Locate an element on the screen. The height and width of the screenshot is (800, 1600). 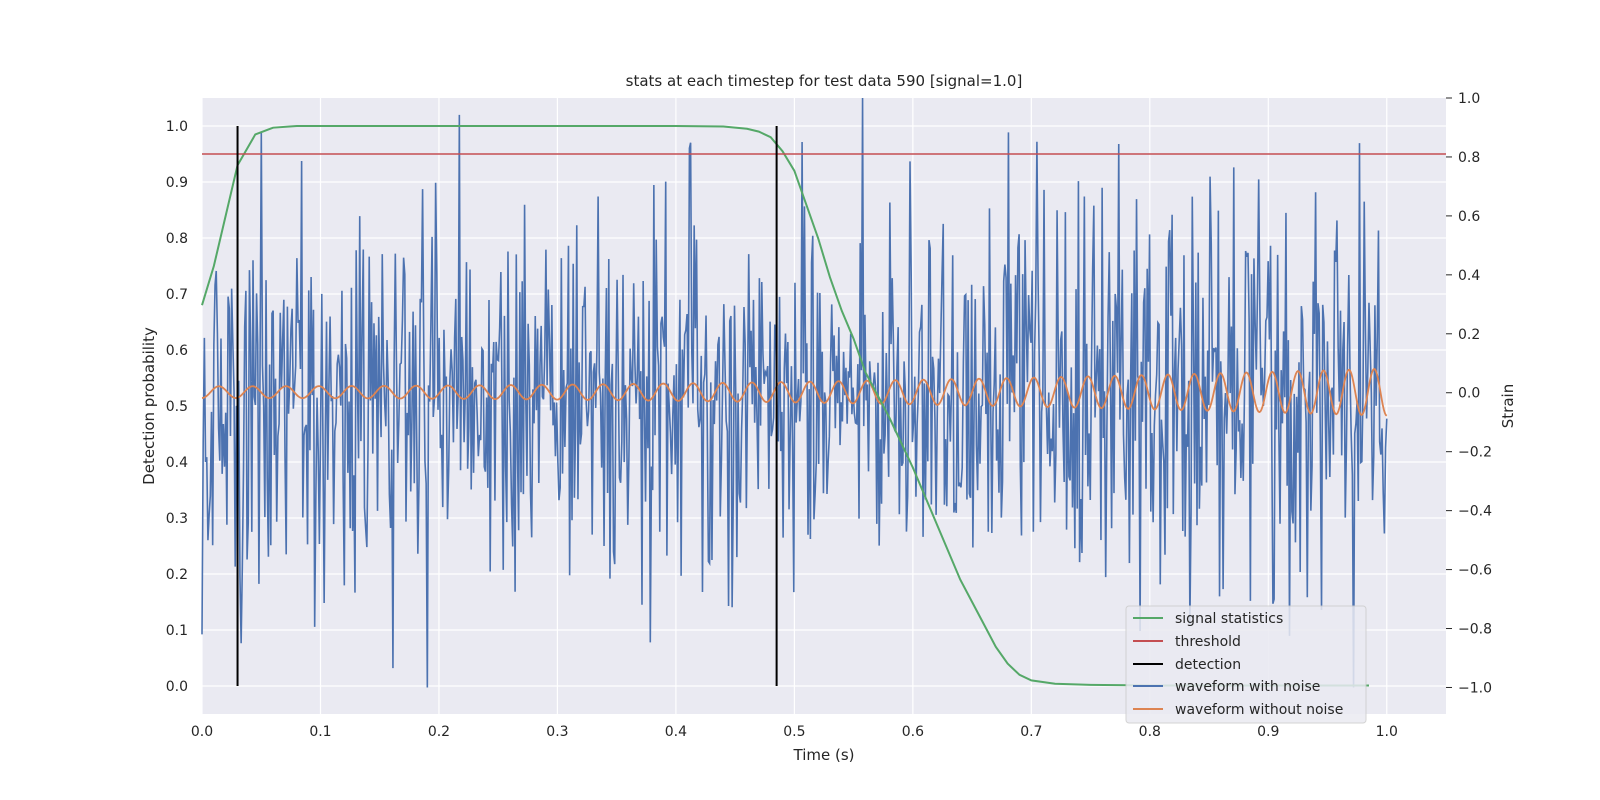
y2-tick-label: 0.6 is located at coordinates (1469, 217).